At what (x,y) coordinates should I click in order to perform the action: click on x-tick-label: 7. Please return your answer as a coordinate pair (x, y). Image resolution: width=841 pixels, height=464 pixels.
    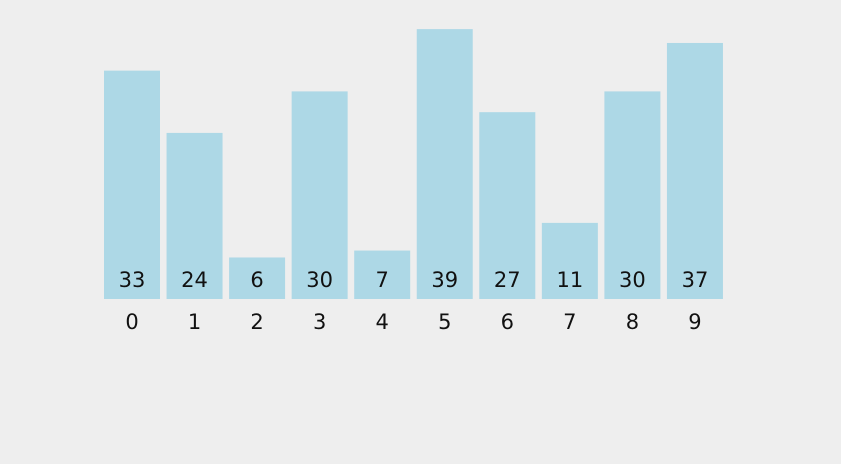
    Looking at the image, I should click on (569, 322).